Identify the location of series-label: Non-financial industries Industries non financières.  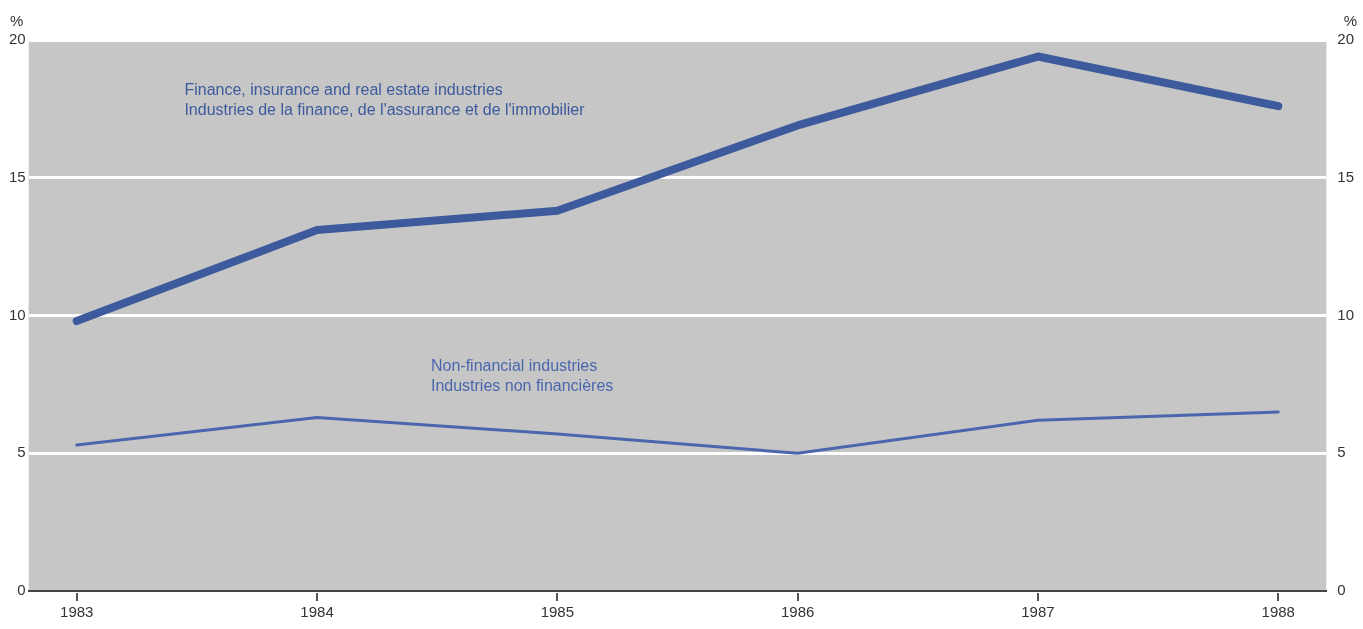
(522, 375).